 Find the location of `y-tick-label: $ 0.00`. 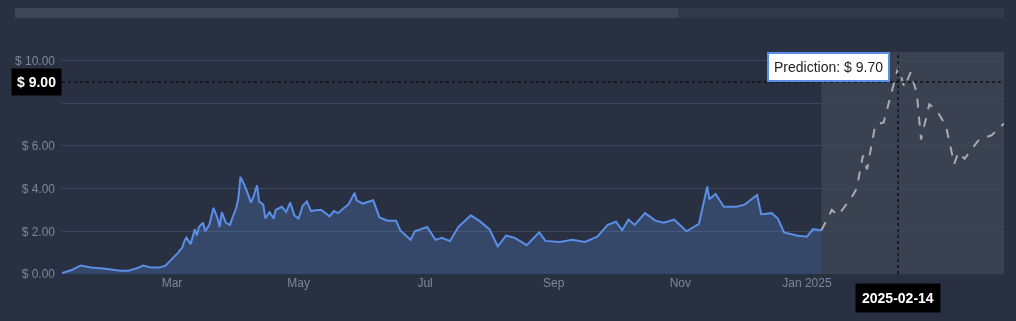

y-tick-label: $ 0.00 is located at coordinates (38, 274).